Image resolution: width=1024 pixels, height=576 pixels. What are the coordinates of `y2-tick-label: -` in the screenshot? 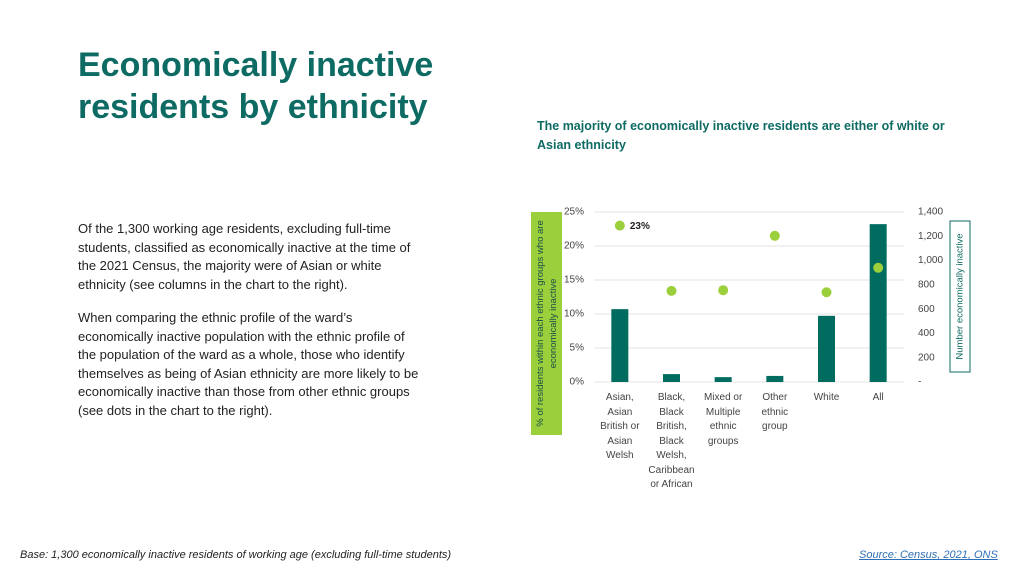 It's located at (919, 382).